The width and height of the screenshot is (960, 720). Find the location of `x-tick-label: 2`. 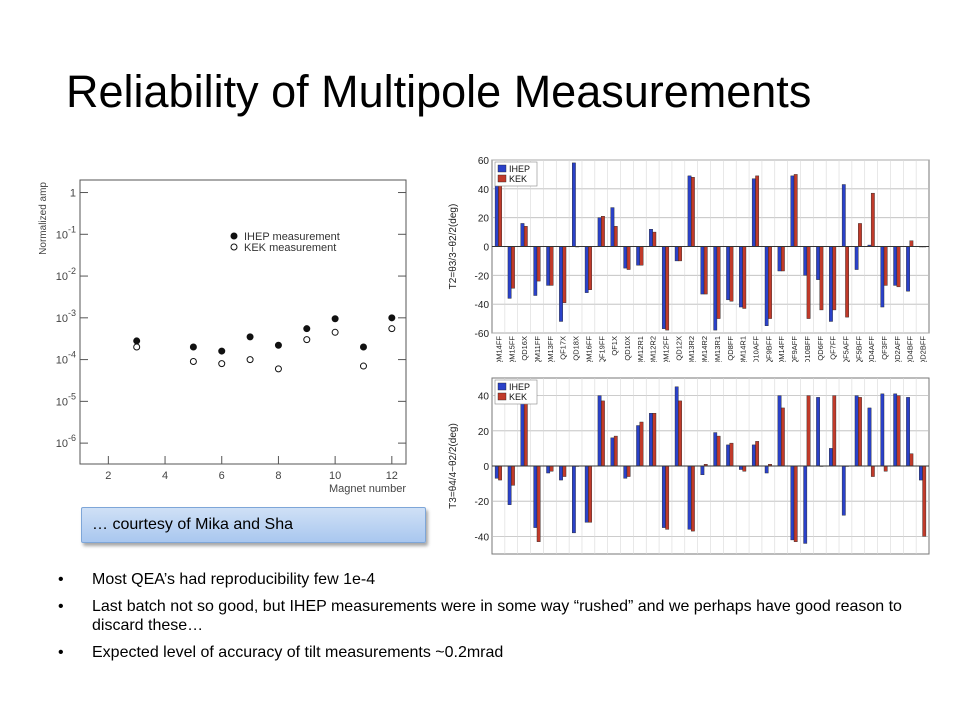

x-tick-label: 2 is located at coordinates (108, 476).